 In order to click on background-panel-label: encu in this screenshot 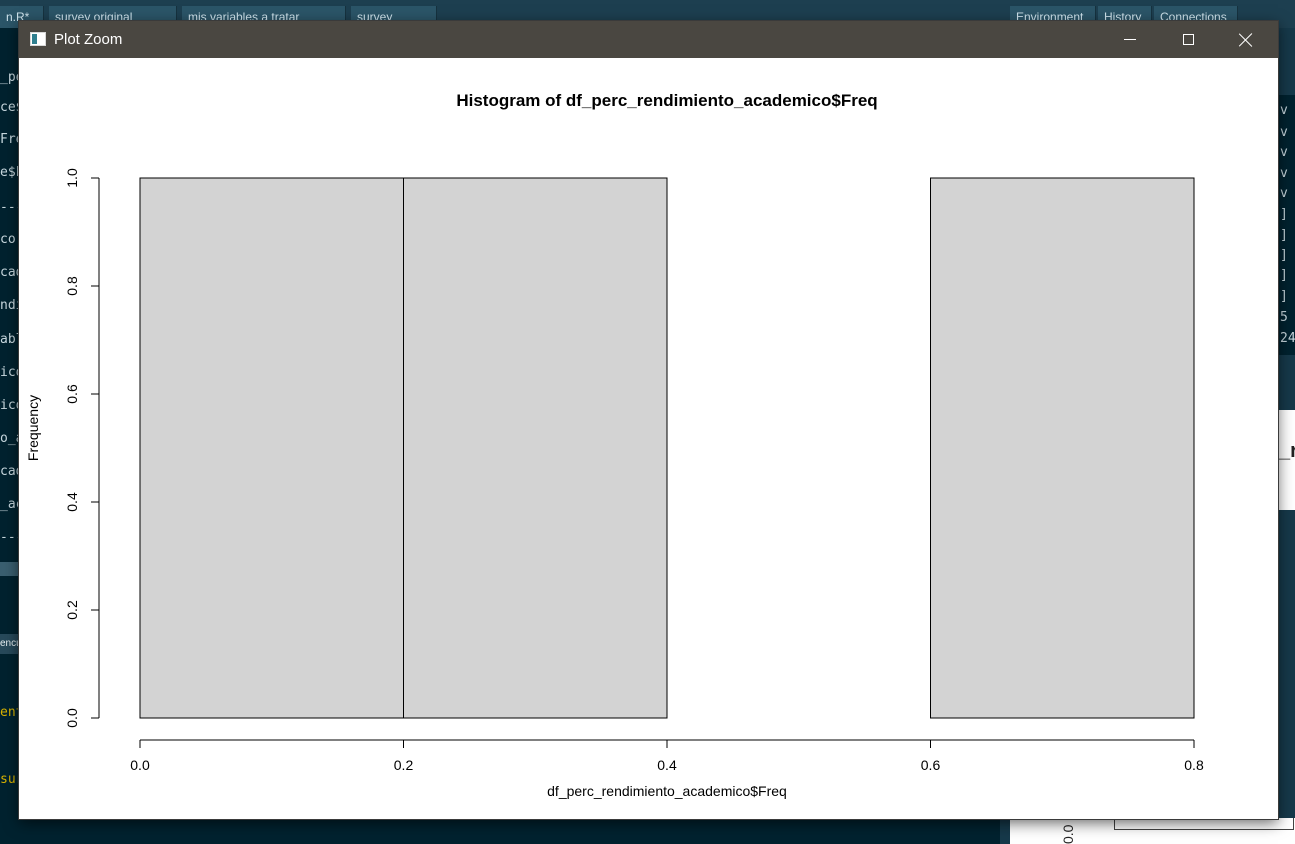, I will do `click(11, 644)`.